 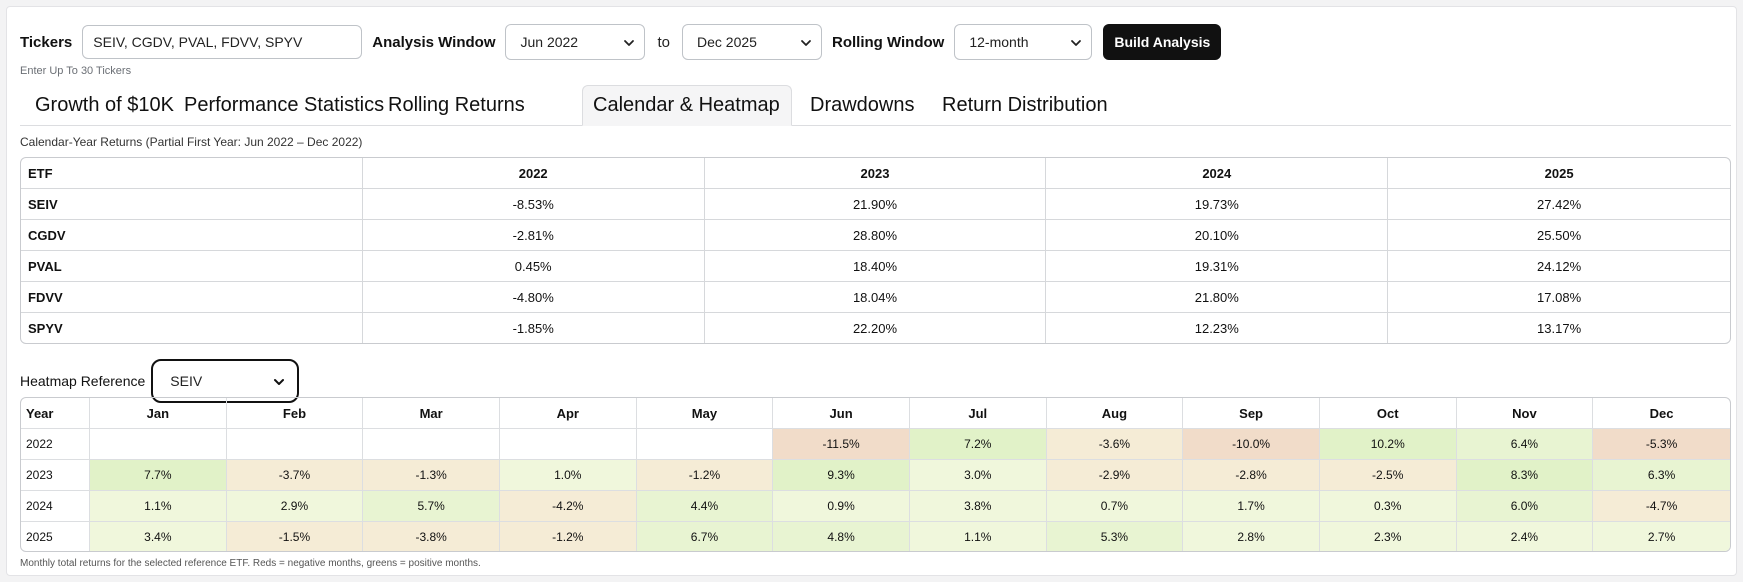 What do you see at coordinates (192, 204) in the screenshot?
I see `ticker-cell: SEIV` at bounding box center [192, 204].